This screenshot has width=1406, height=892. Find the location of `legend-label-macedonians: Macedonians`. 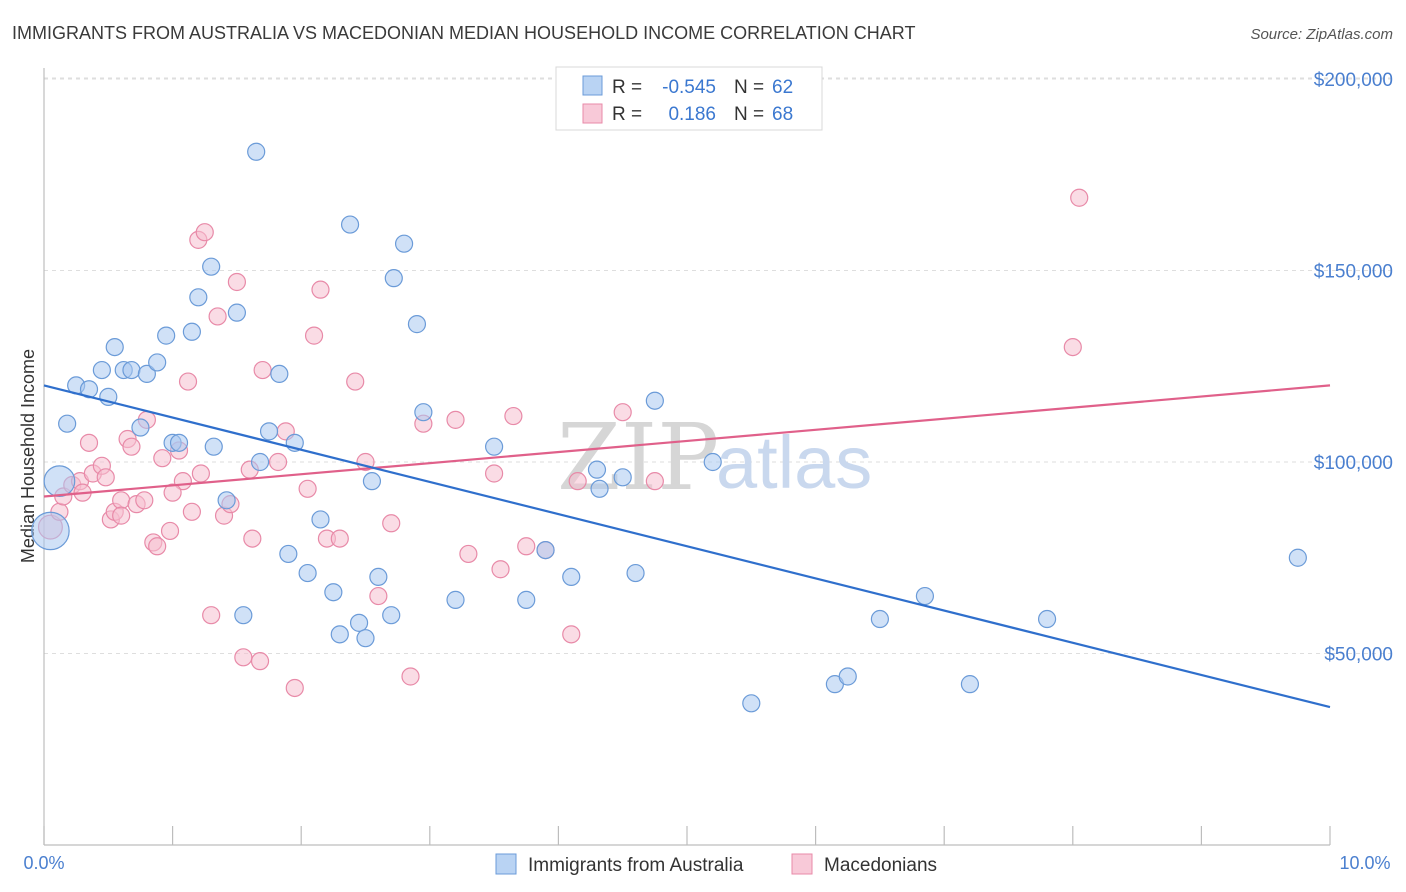

legend-label-macedonians: Macedonians is located at coordinates (880, 865).